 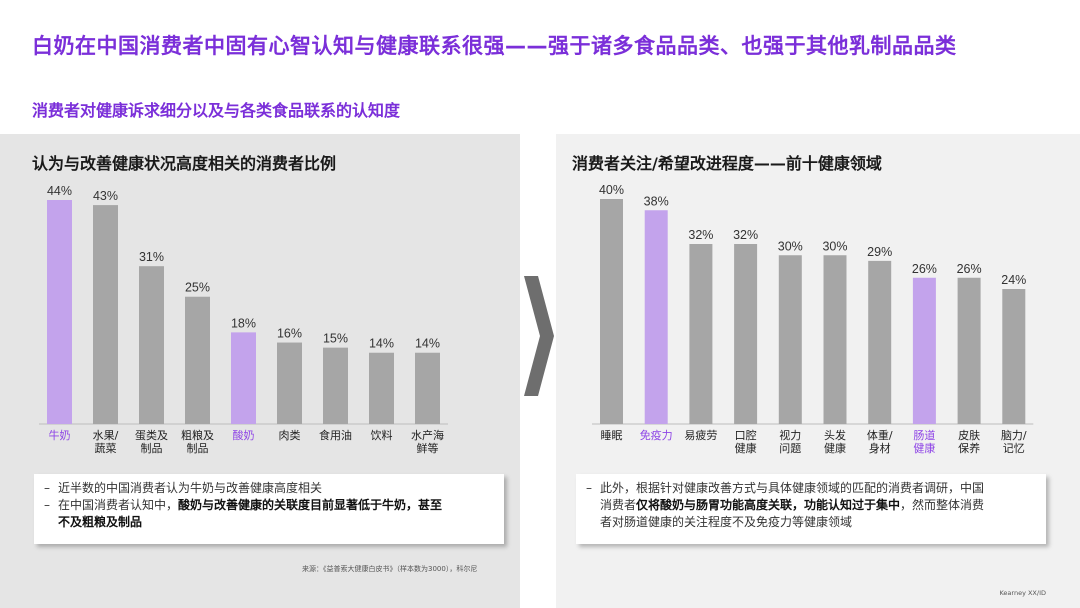 What do you see at coordinates (880, 448) in the screenshot?
I see `category-label: 身材` at bounding box center [880, 448].